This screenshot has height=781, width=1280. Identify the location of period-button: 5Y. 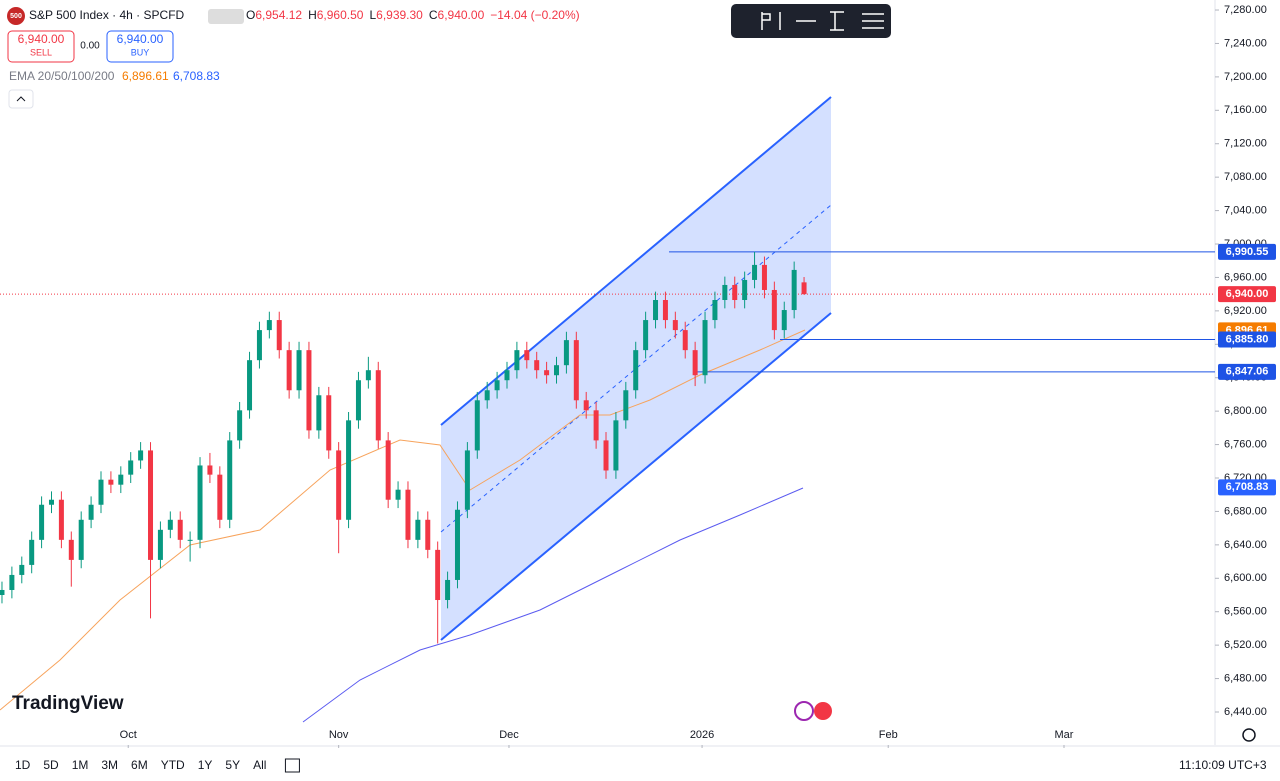
(232, 765).